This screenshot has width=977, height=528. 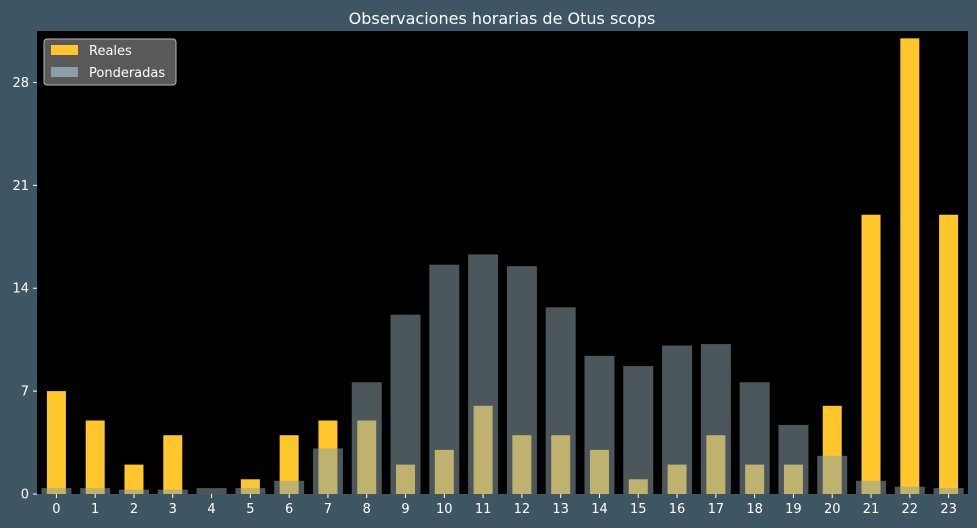 I want to click on x-tick-label-9: 9, so click(x=405, y=509).